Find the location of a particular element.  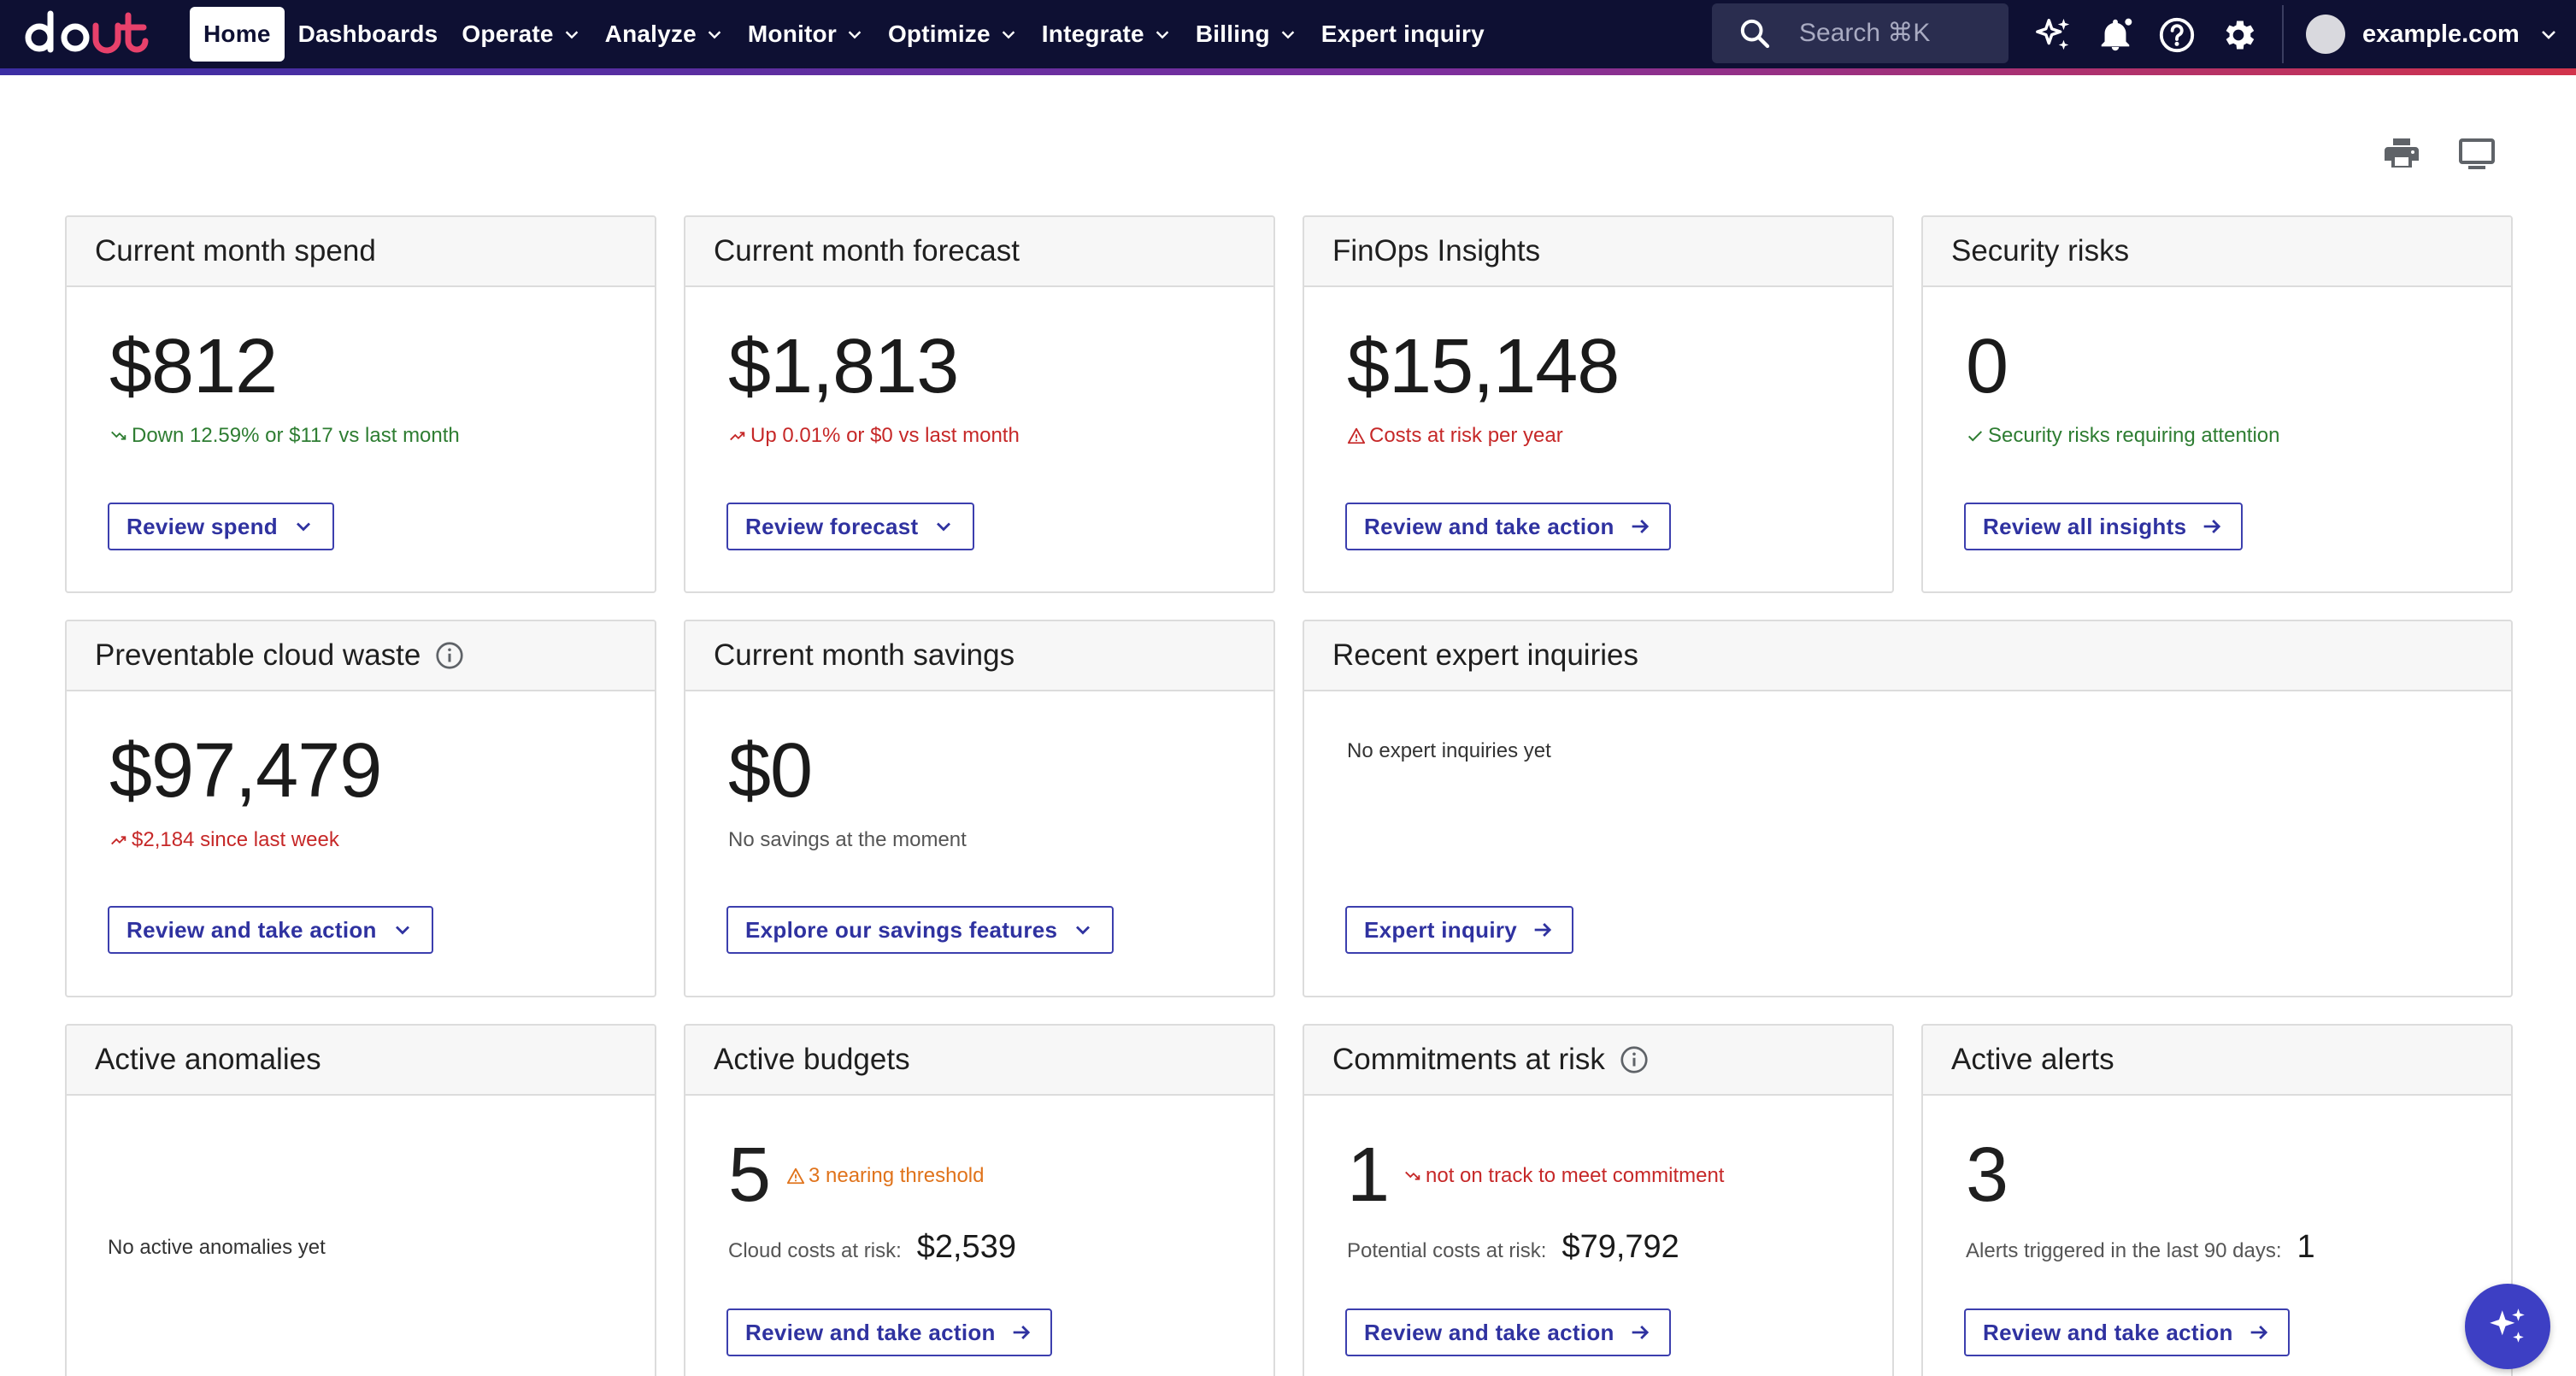

commitments-risk-value: $79,792 is located at coordinates (1620, 1247).